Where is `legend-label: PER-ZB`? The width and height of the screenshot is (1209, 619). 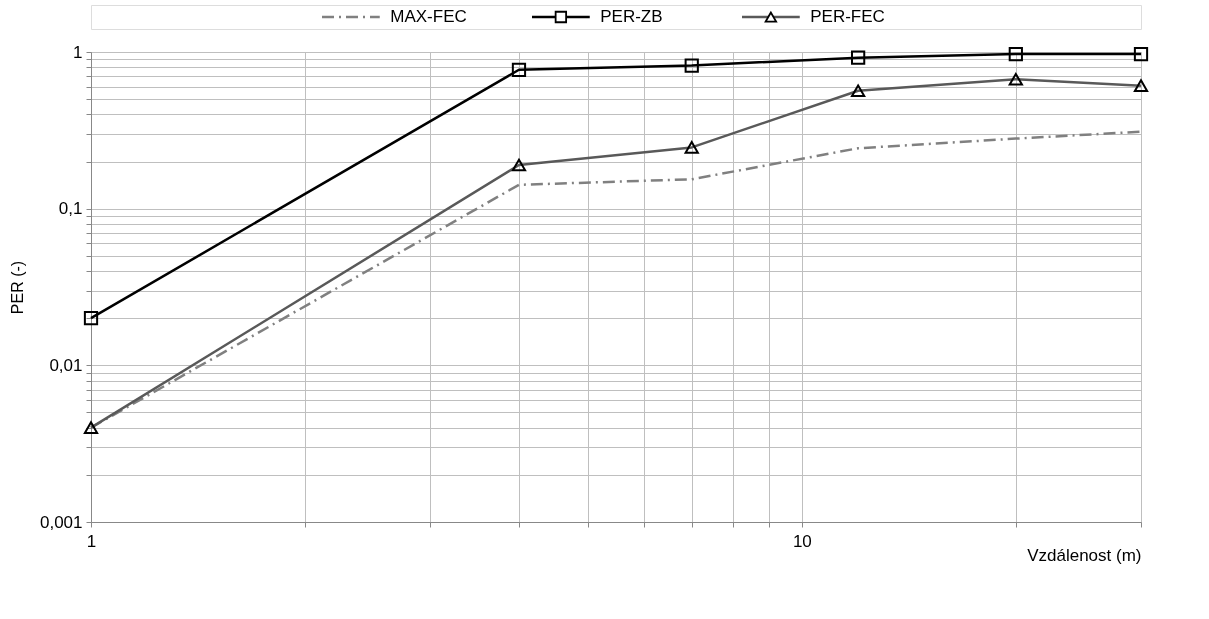 legend-label: PER-ZB is located at coordinates (631, 16).